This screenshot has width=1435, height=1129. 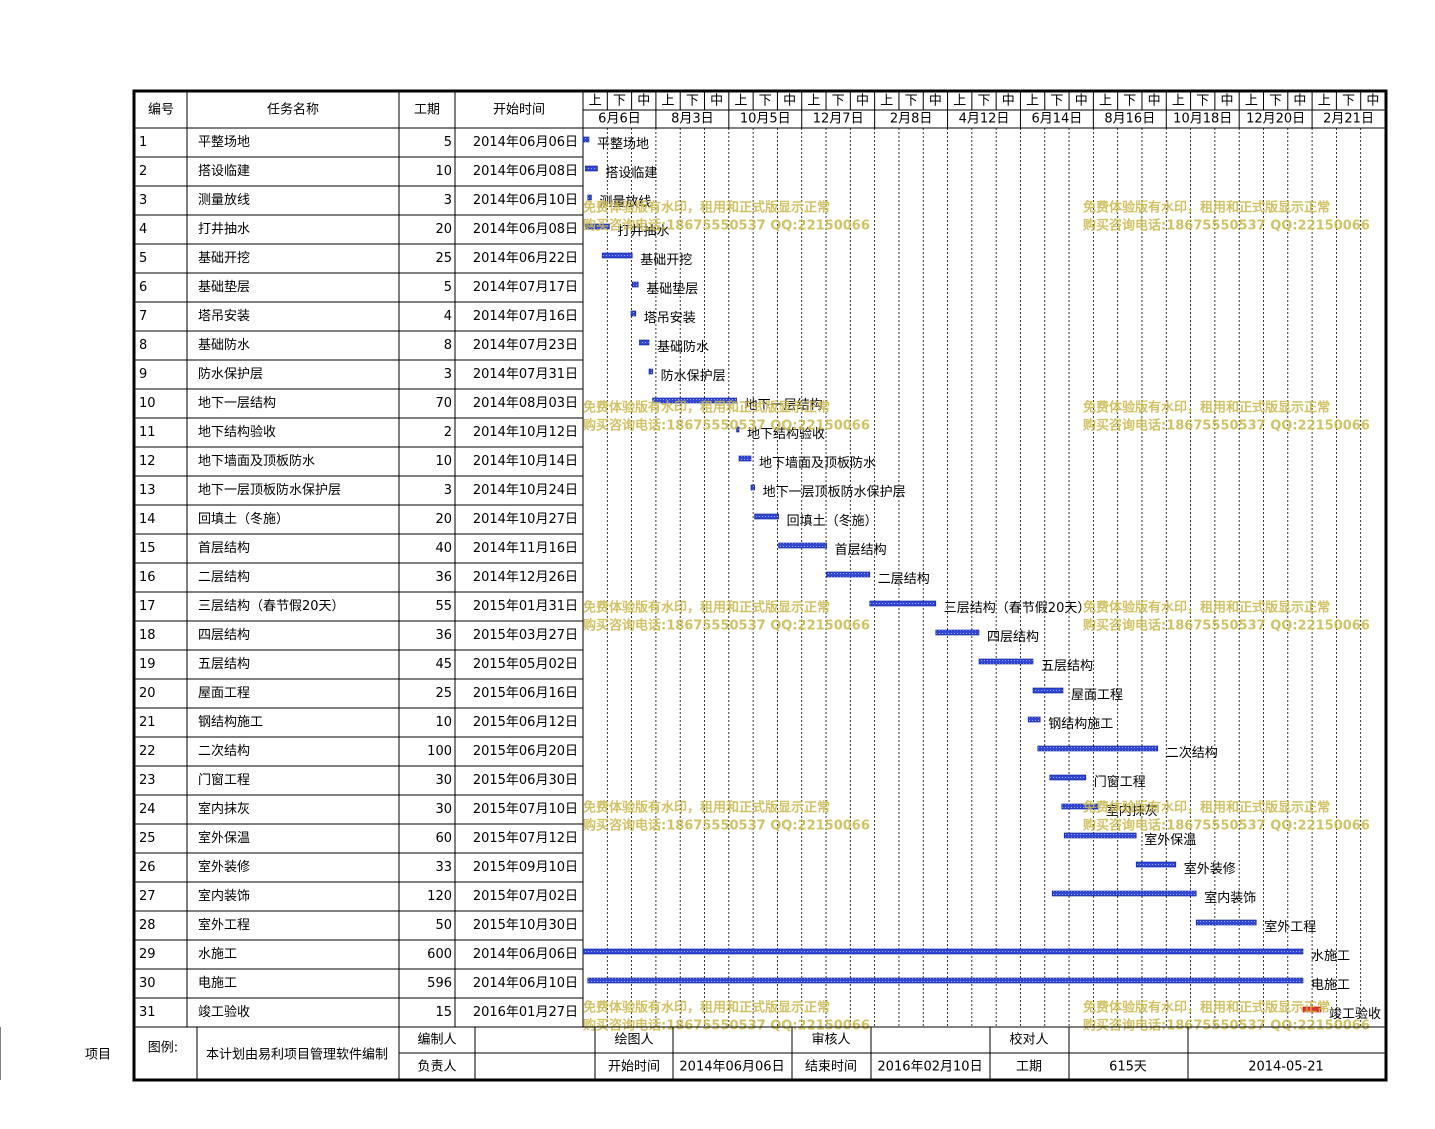 I want to click on task-id: 4, so click(x=143, y=229).